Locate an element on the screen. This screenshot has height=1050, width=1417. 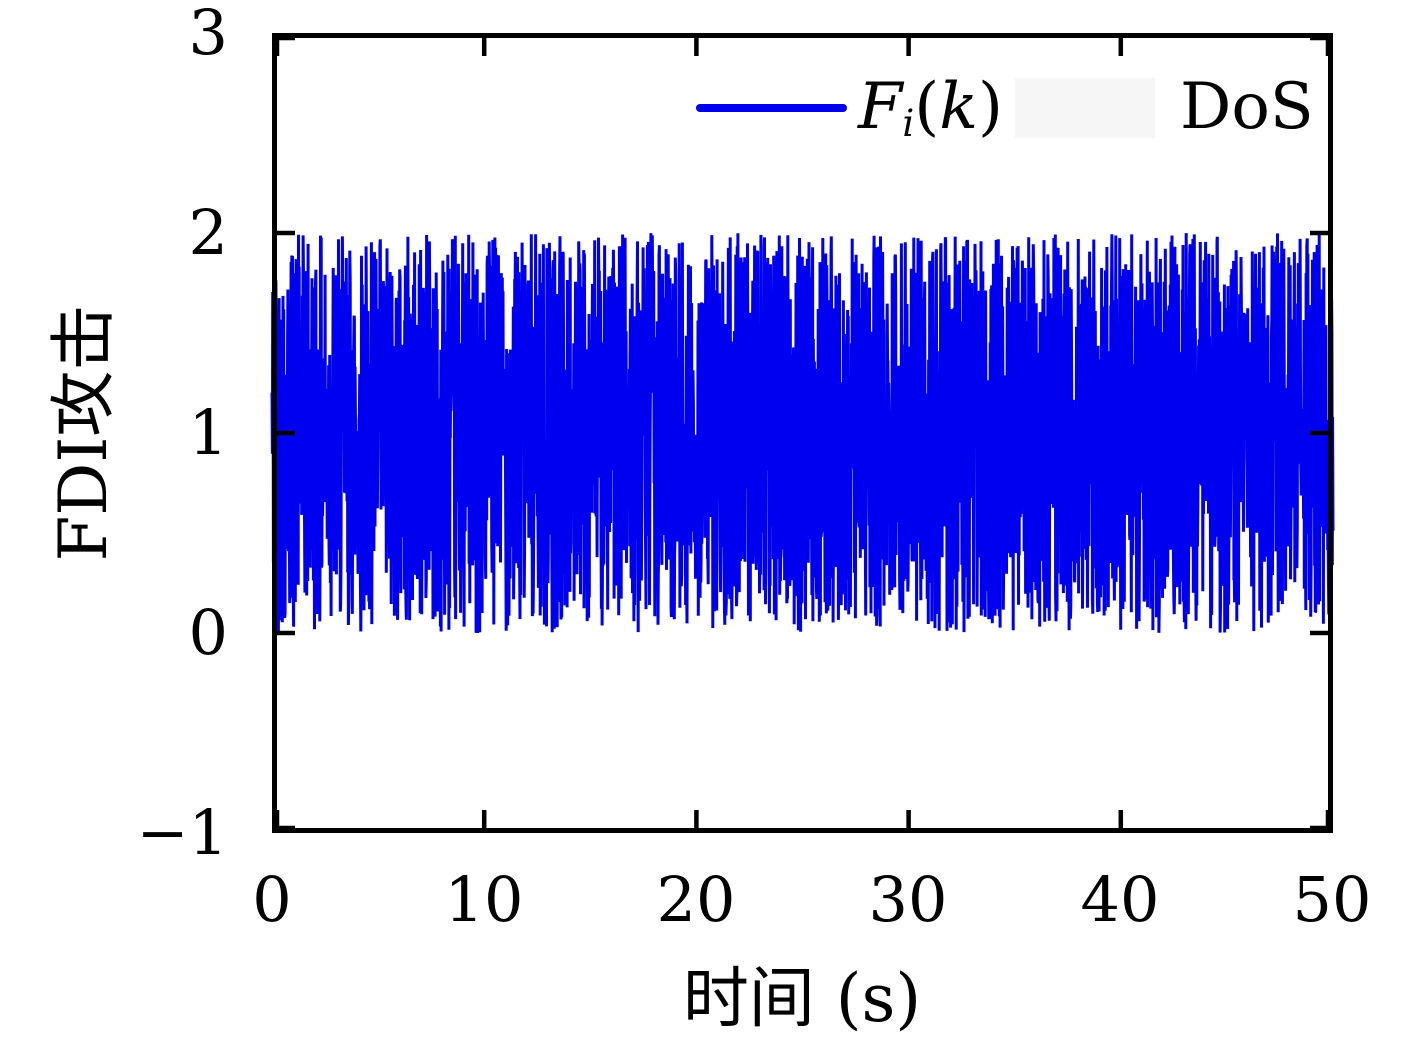
x-tick-label-20: 20 is located at coordinates (696, 899).